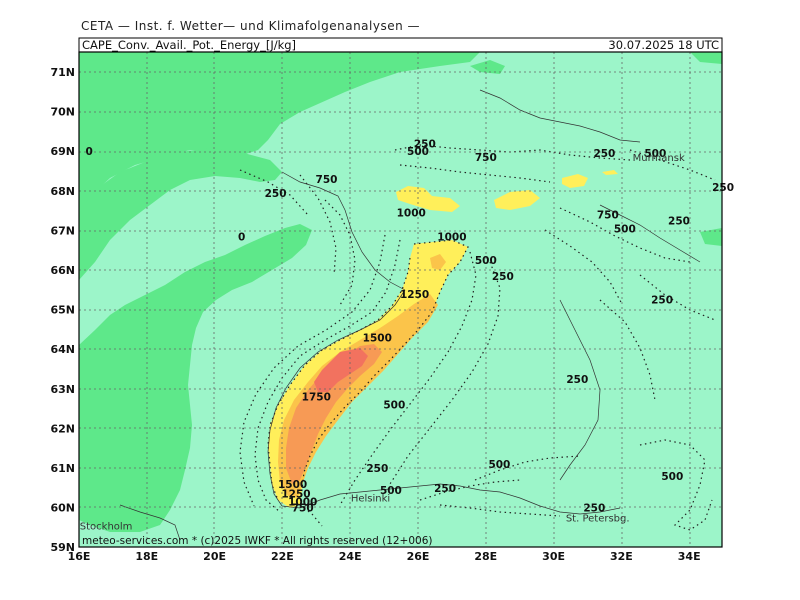 This screenshot has width=800, height=600. What do you see at coordinates (62, 112) in the screenshot?
I see `lat-tick-label: 70N` at bounding box center [62, 112].